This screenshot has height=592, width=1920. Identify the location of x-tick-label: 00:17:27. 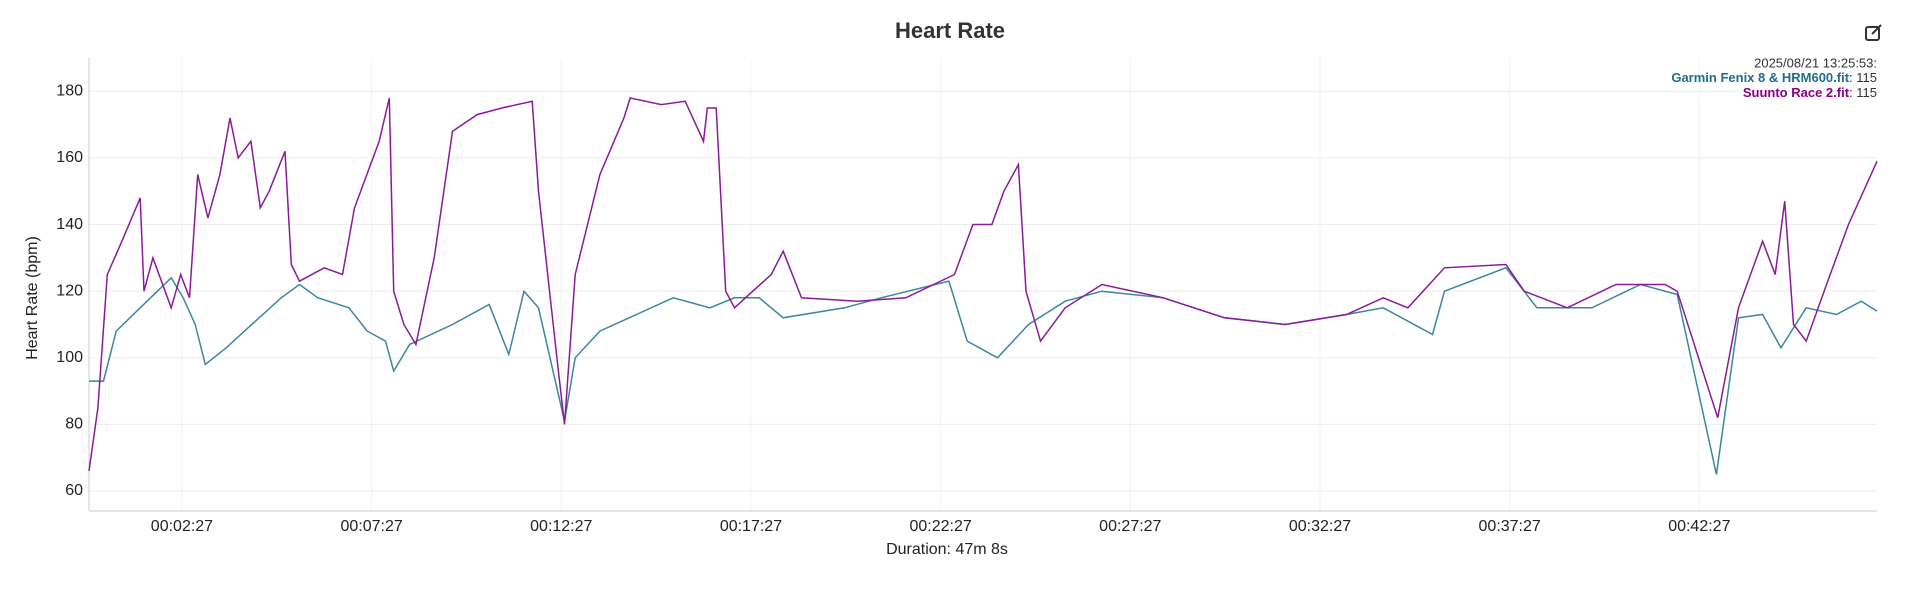
(751, 526).